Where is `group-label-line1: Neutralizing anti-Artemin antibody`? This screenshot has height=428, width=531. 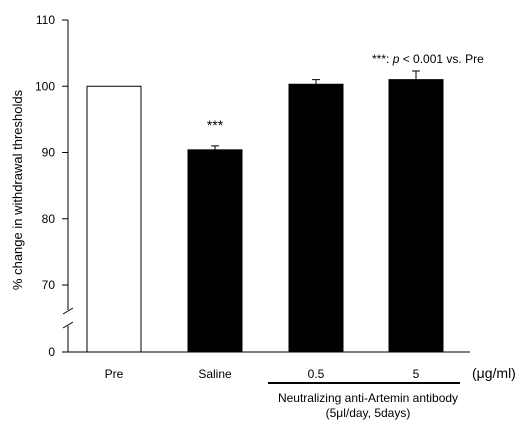
group-label-line1: Neutralizing anti-Artemin antibody is located at coordinates (368, 398).